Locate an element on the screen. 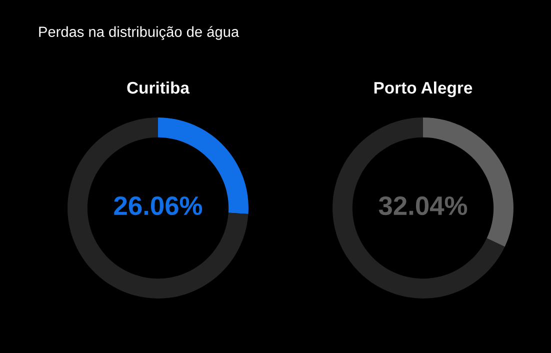 This screenshot has height=353, width=551. data-label: 26.06% is located at coordinates (158, 206).